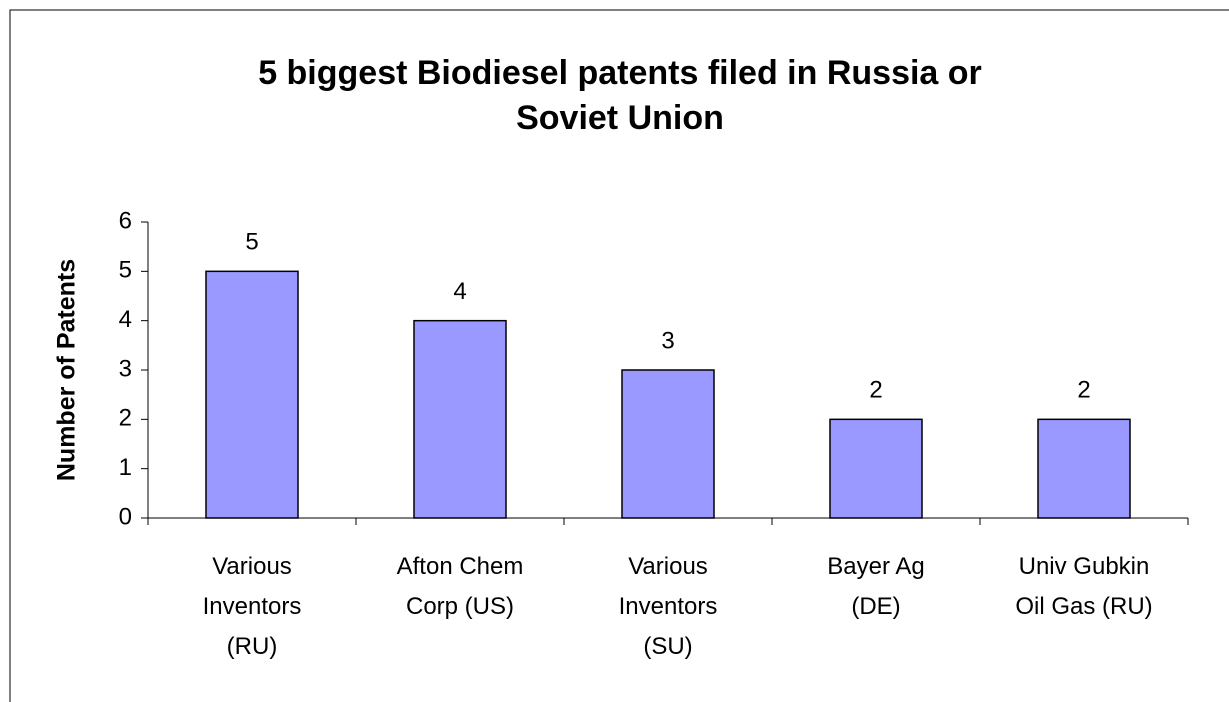 The image size is (1229, 702). I want to click on x-tick-label: Univ Gubkin Oil Gas (RU), so click(1083, 586).